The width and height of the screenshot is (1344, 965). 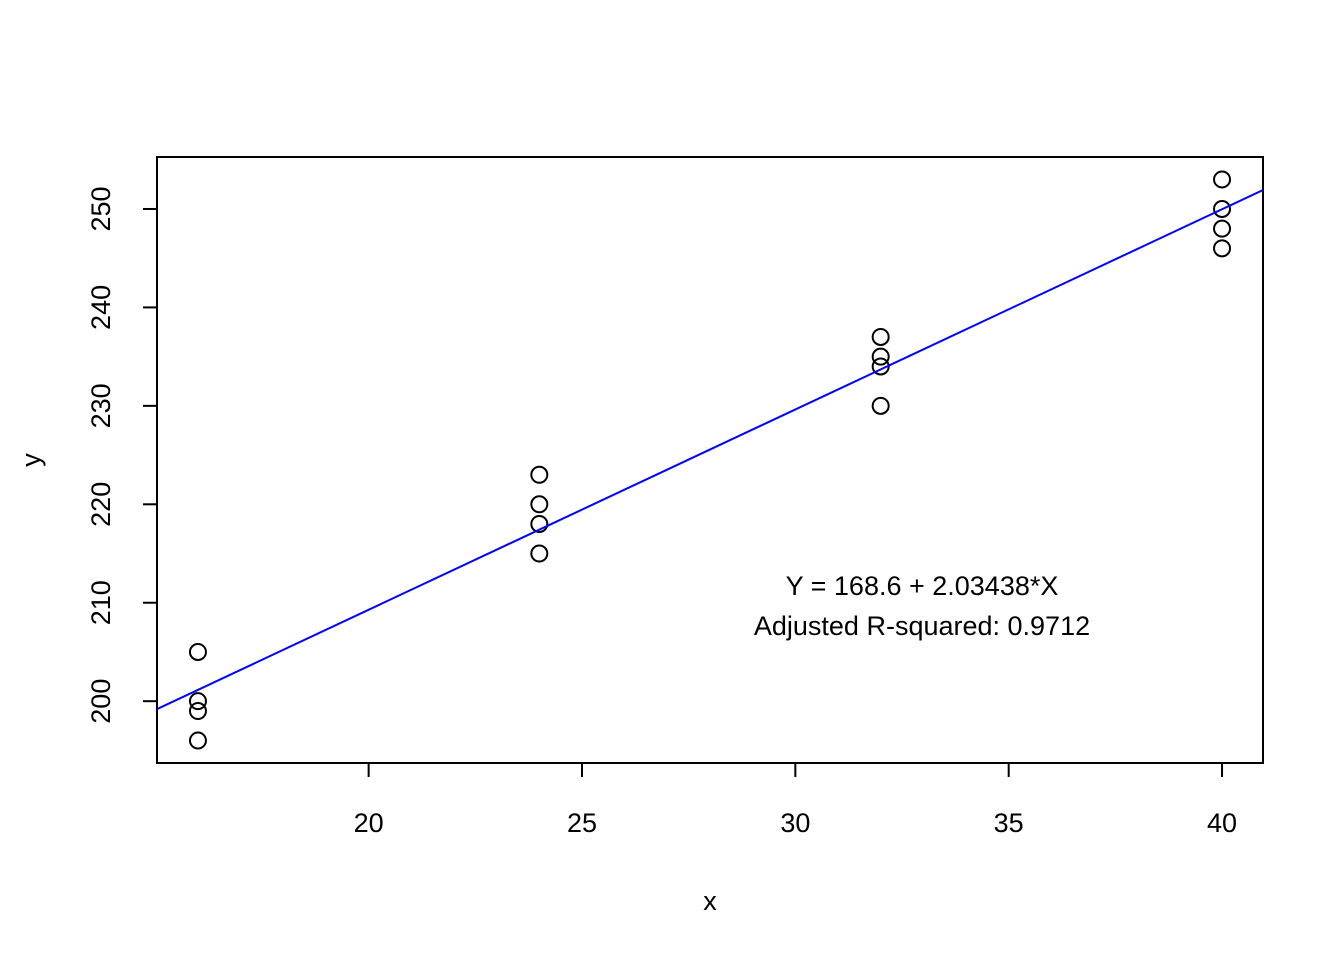 I want to click on y-tick-label: 230, so click(x=101, y=405).